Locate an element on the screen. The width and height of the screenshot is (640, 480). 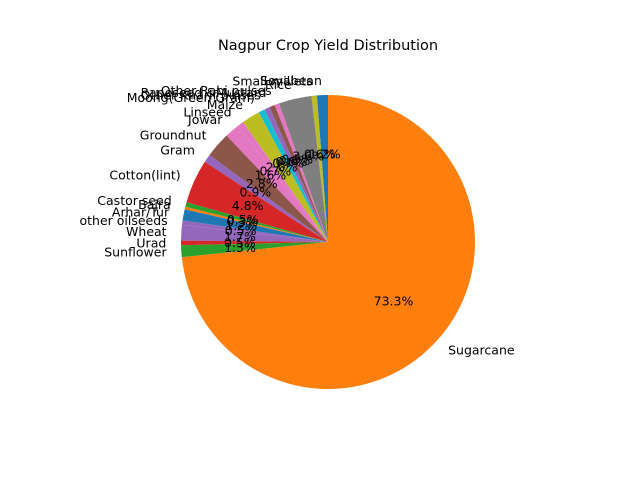
pie-slice-gram is located at coordinates (266, 198).